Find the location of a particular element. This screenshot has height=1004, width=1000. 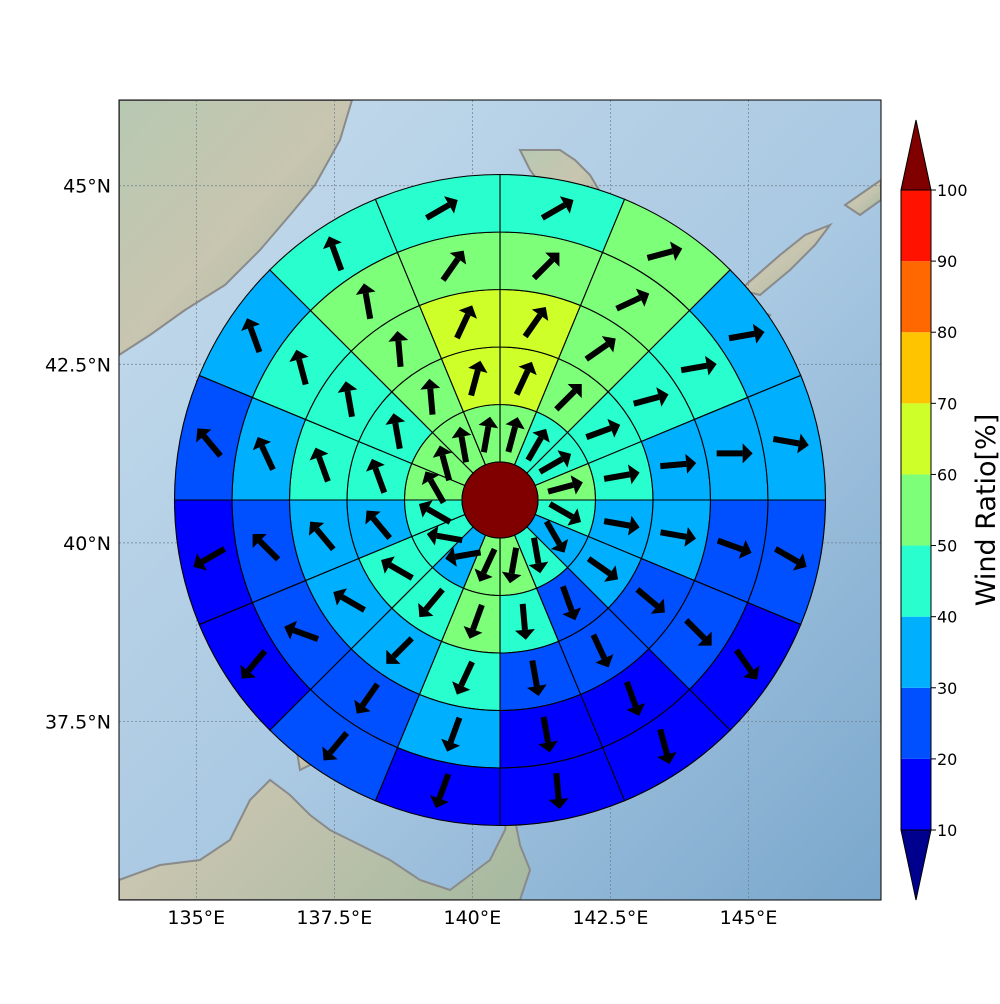

colorbar-tick-label: 10 is located at coordinates (947, 830).